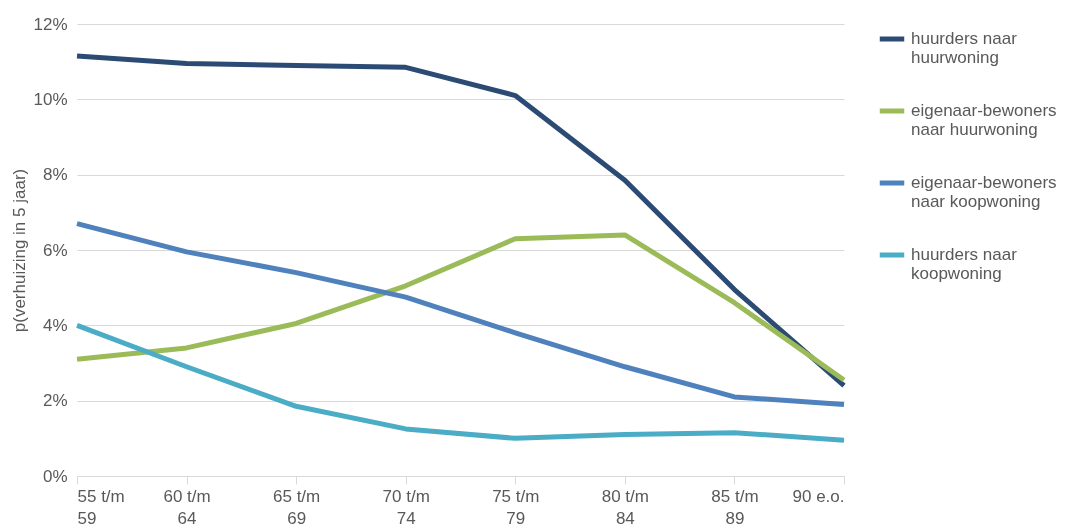 This screenshot has height=531, width=1067. I want to click on x-tick-label: 80 t/m 84, so click(625, 507).